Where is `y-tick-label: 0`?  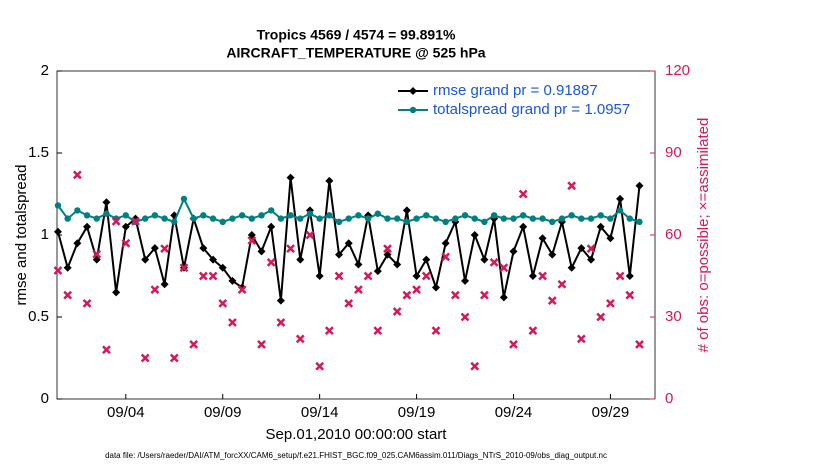 y-tick-label: 0 is located at coordinates (45, 398).